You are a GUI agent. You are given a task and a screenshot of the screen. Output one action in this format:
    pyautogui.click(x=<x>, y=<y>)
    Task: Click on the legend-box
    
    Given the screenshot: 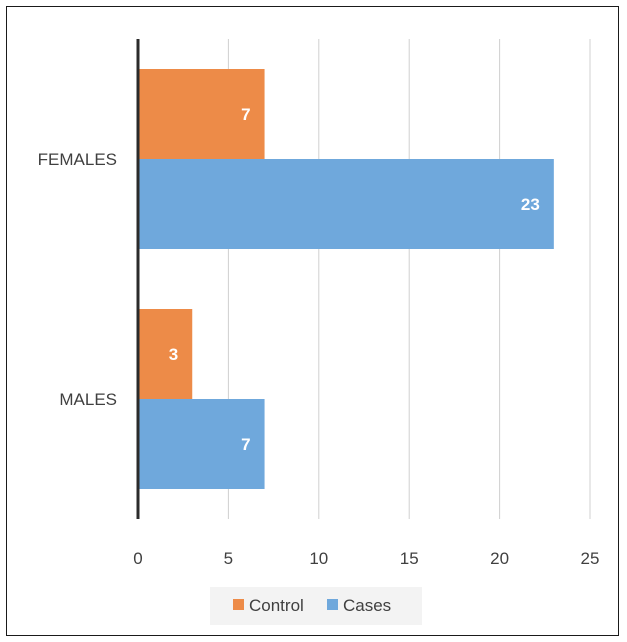 What is the action you would take?
    pyautogui.click(x=316, y=606)
    